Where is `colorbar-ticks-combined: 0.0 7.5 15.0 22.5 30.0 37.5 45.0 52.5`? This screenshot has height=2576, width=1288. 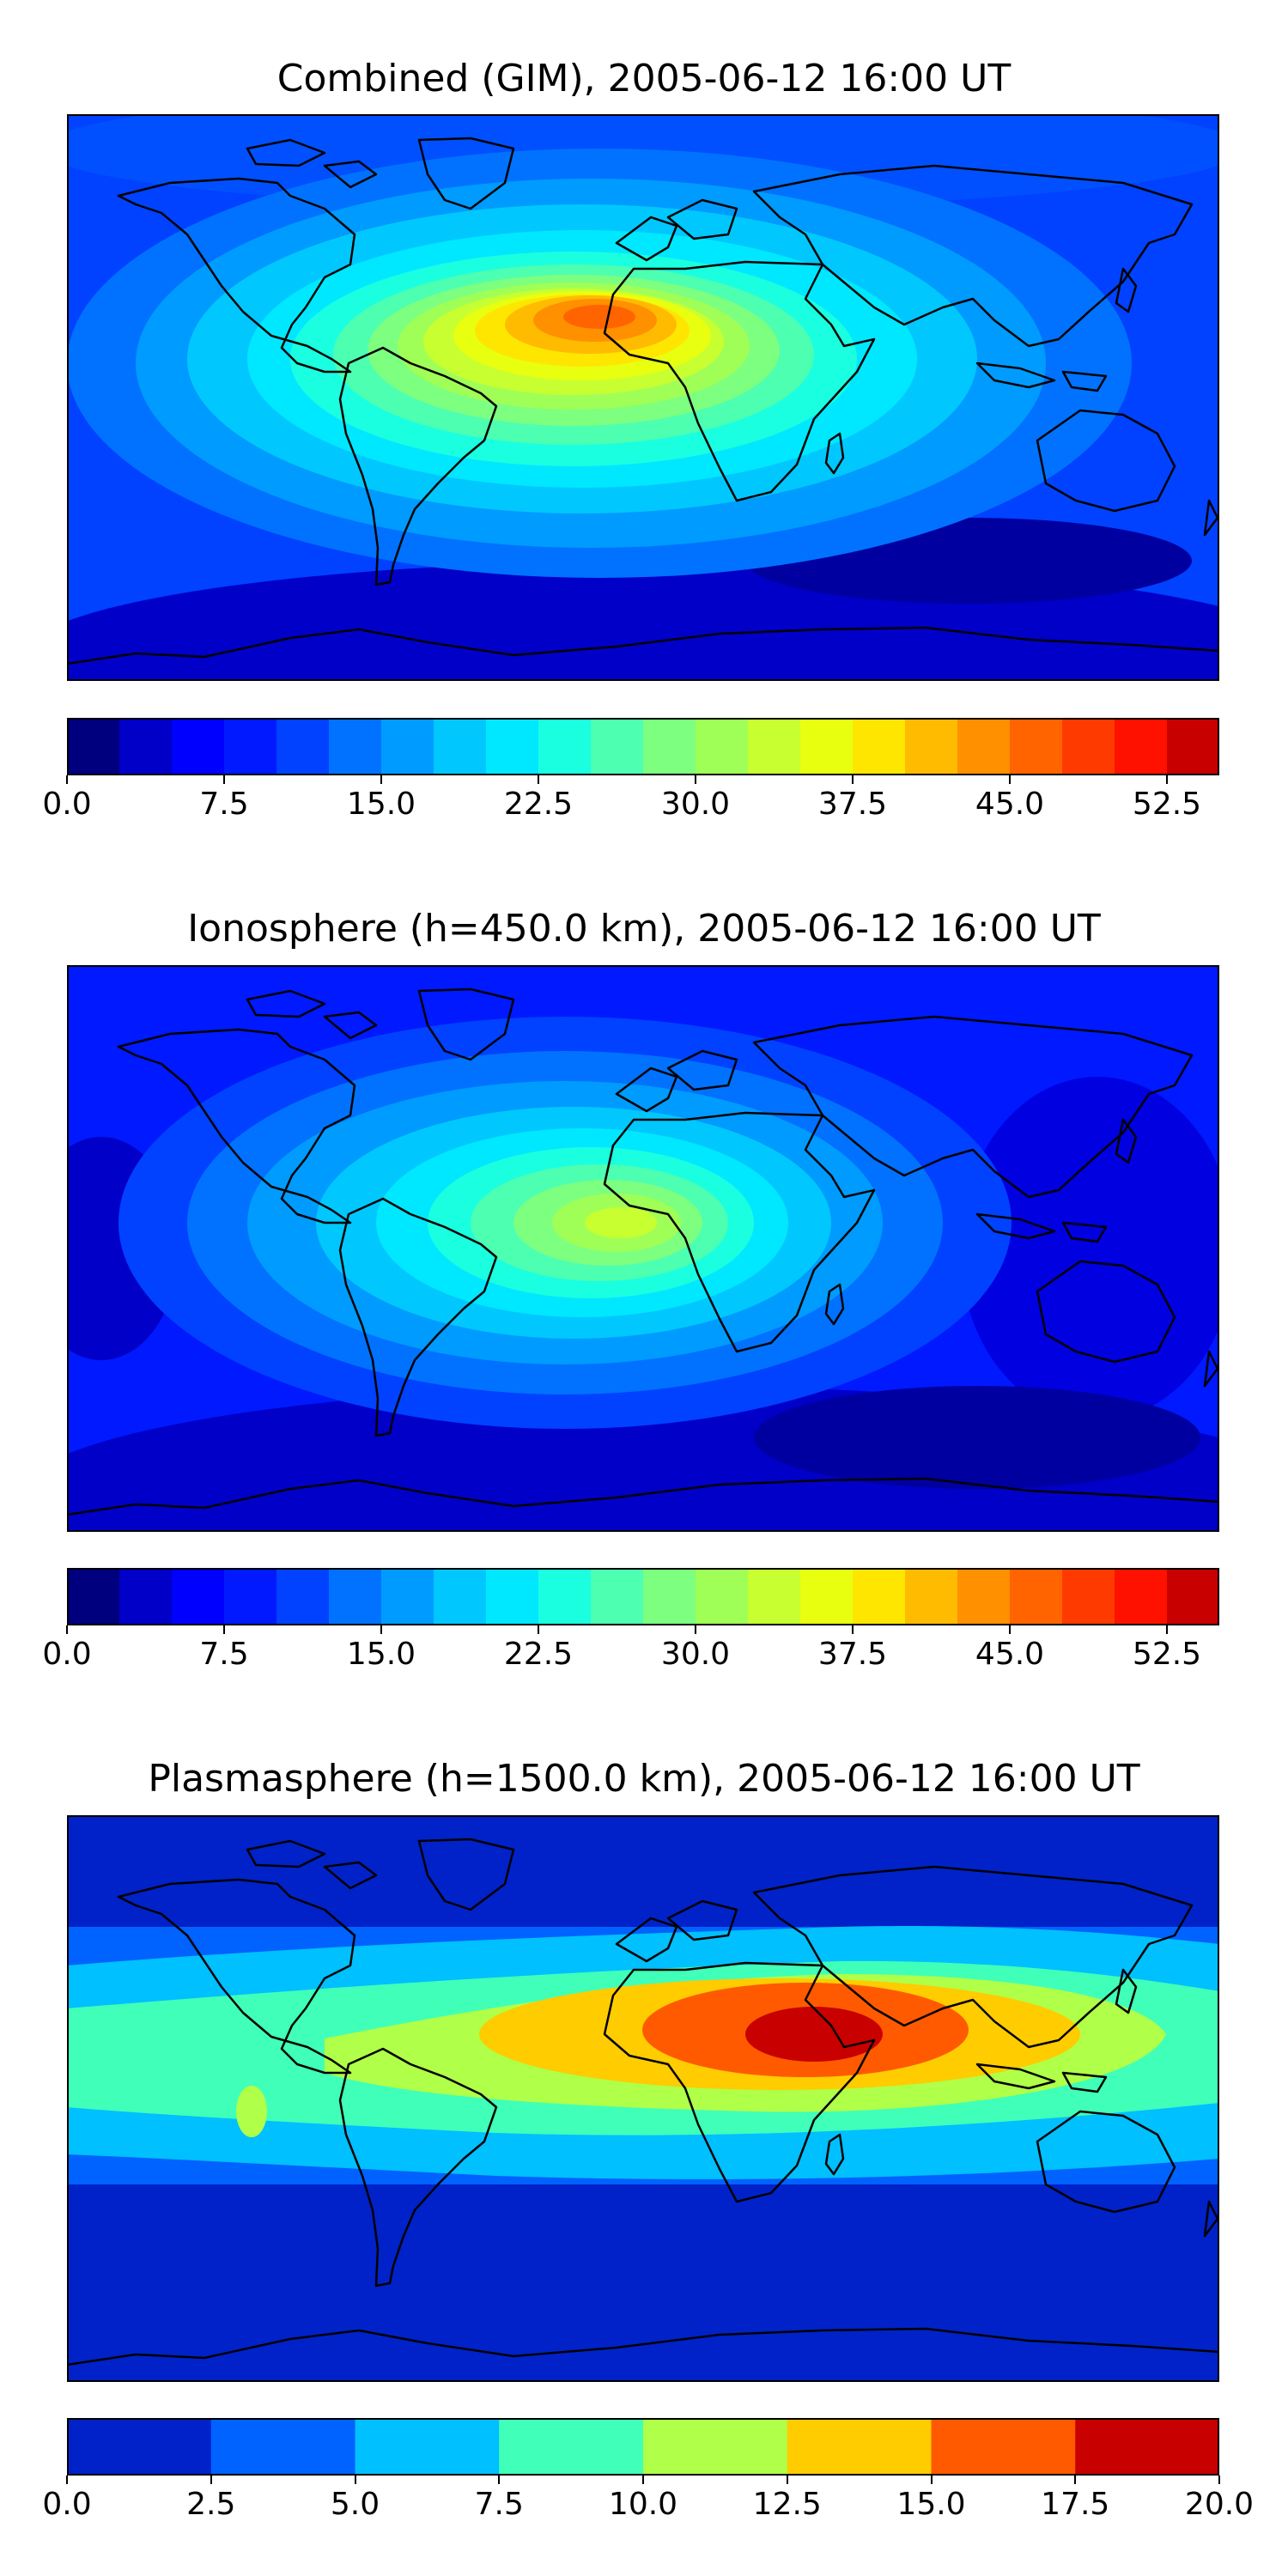 colorbar-ticks-combined: 0.0 7.5 15.0 22.5 30.0 37.5 45.0 52.5 is located at coordinates (630, 801).